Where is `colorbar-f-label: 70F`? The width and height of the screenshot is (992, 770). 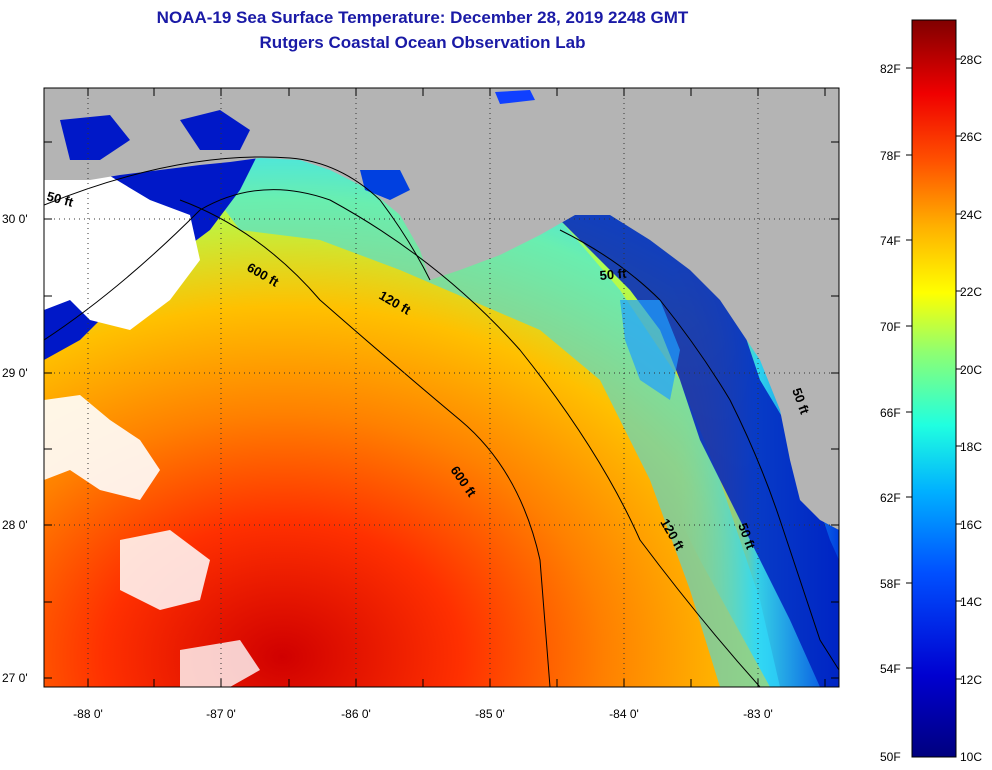 colorbar-f-label: 70F is located at coordinates (890, 327).